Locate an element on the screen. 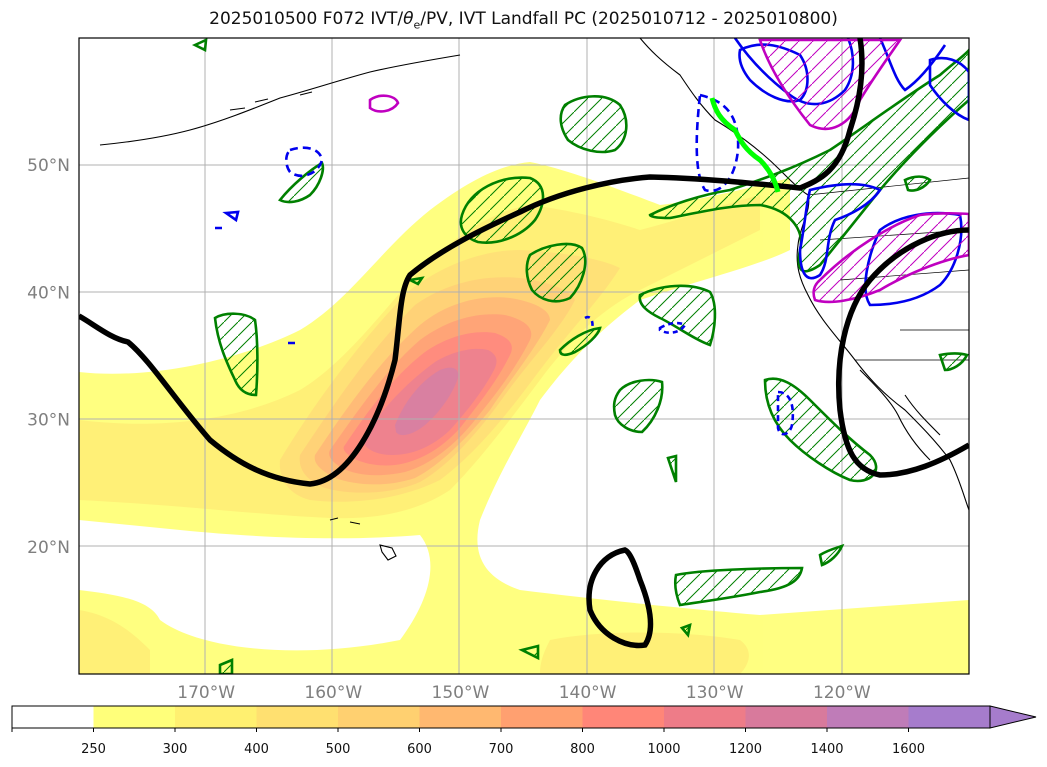  hawaii-islands is located at coordinates (363, 539).